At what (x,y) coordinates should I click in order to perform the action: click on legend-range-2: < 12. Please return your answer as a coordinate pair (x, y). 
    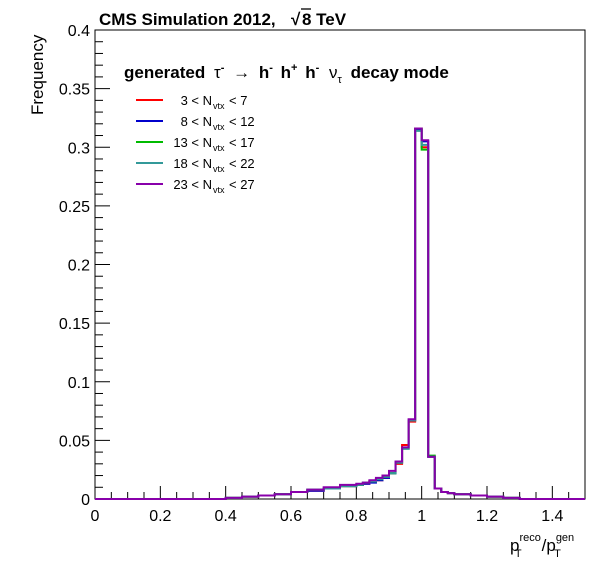
    Looking at the image, I should click on (242, 121).